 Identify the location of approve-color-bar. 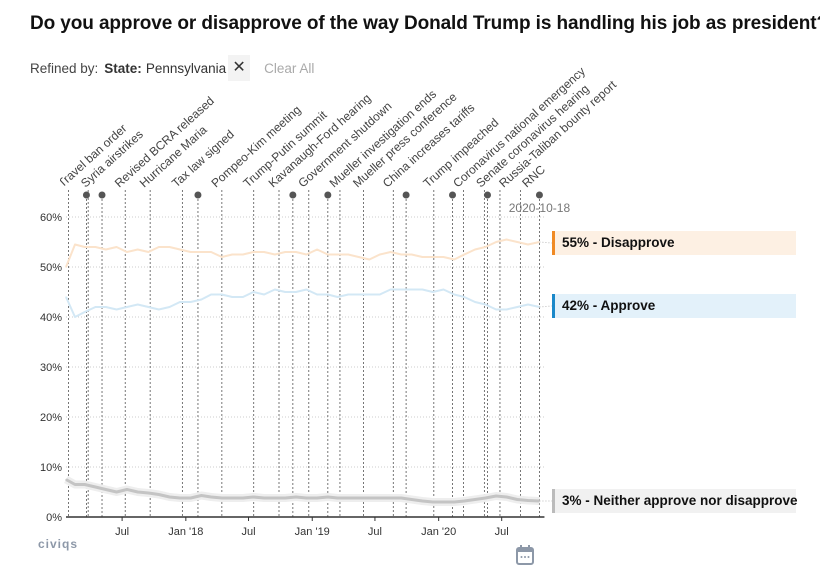
(553, 306).